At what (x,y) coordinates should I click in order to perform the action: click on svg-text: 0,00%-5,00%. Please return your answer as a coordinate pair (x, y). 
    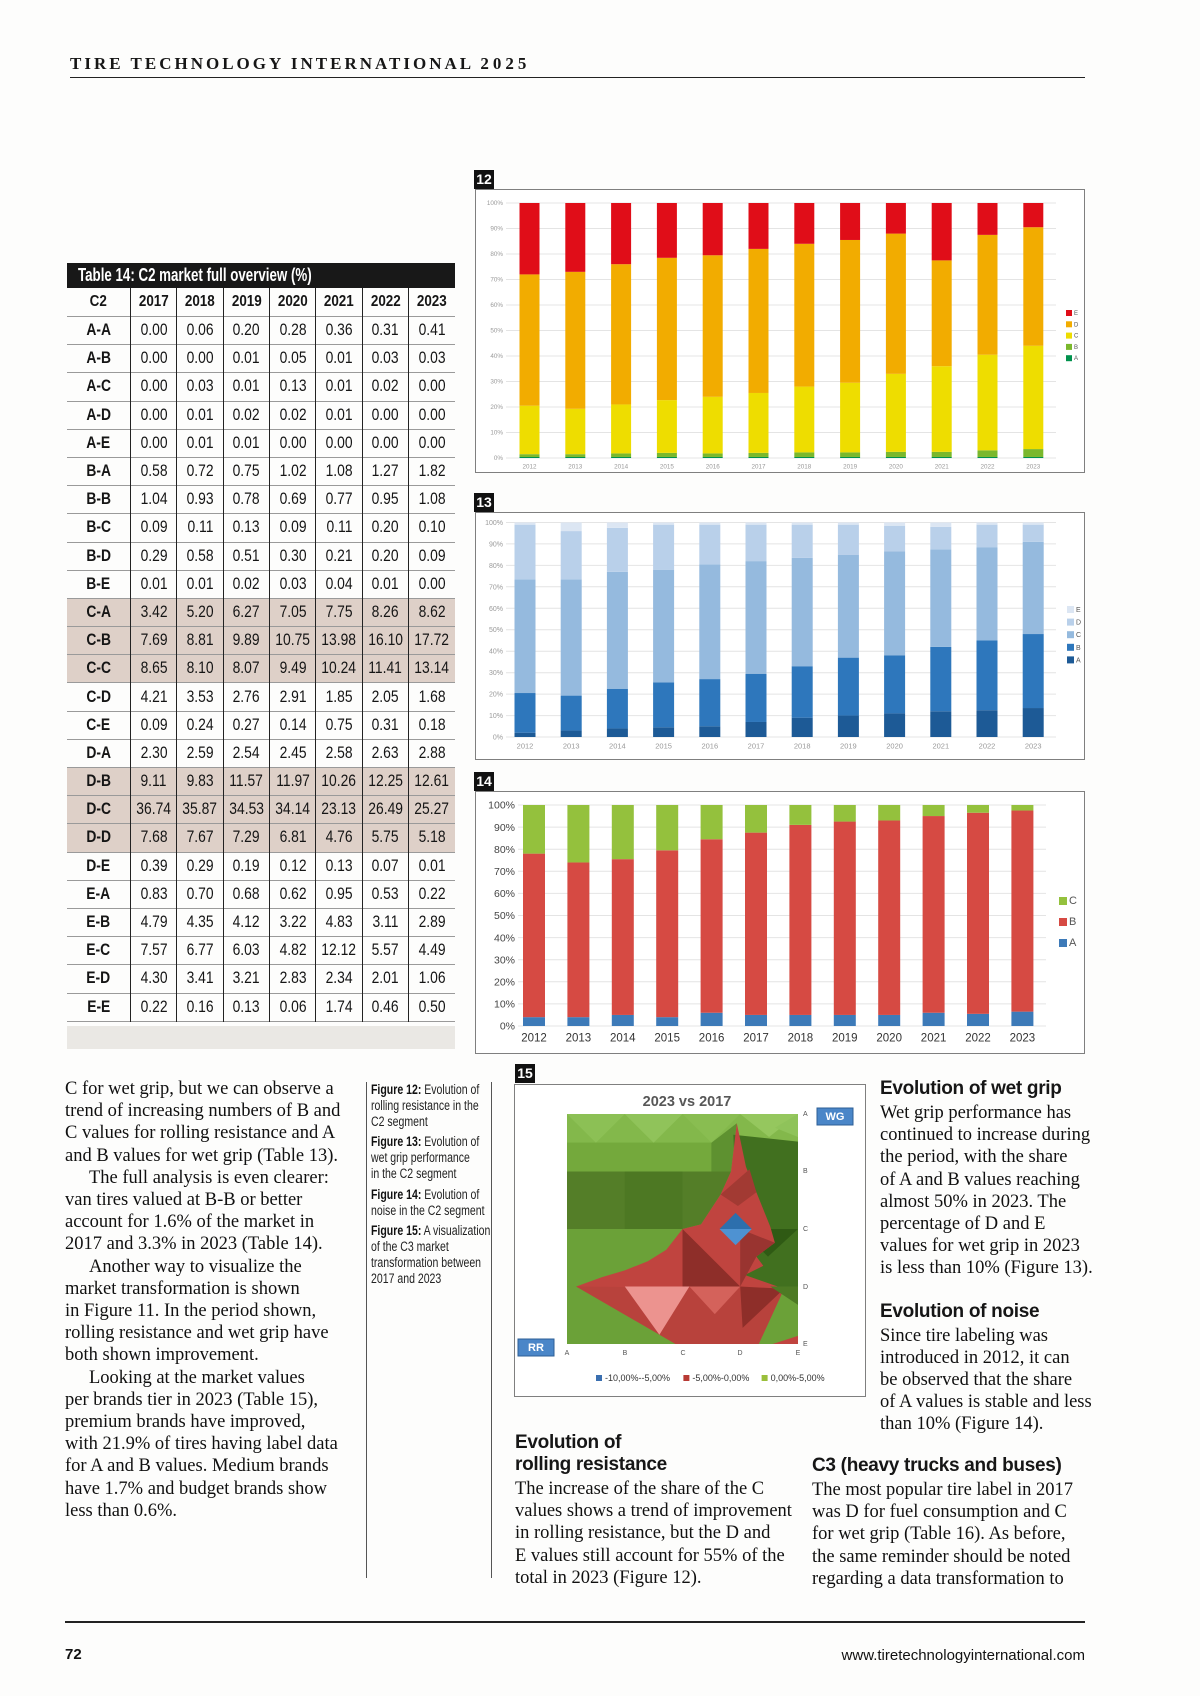
    Looking at the image, I should click on (798, 1378).